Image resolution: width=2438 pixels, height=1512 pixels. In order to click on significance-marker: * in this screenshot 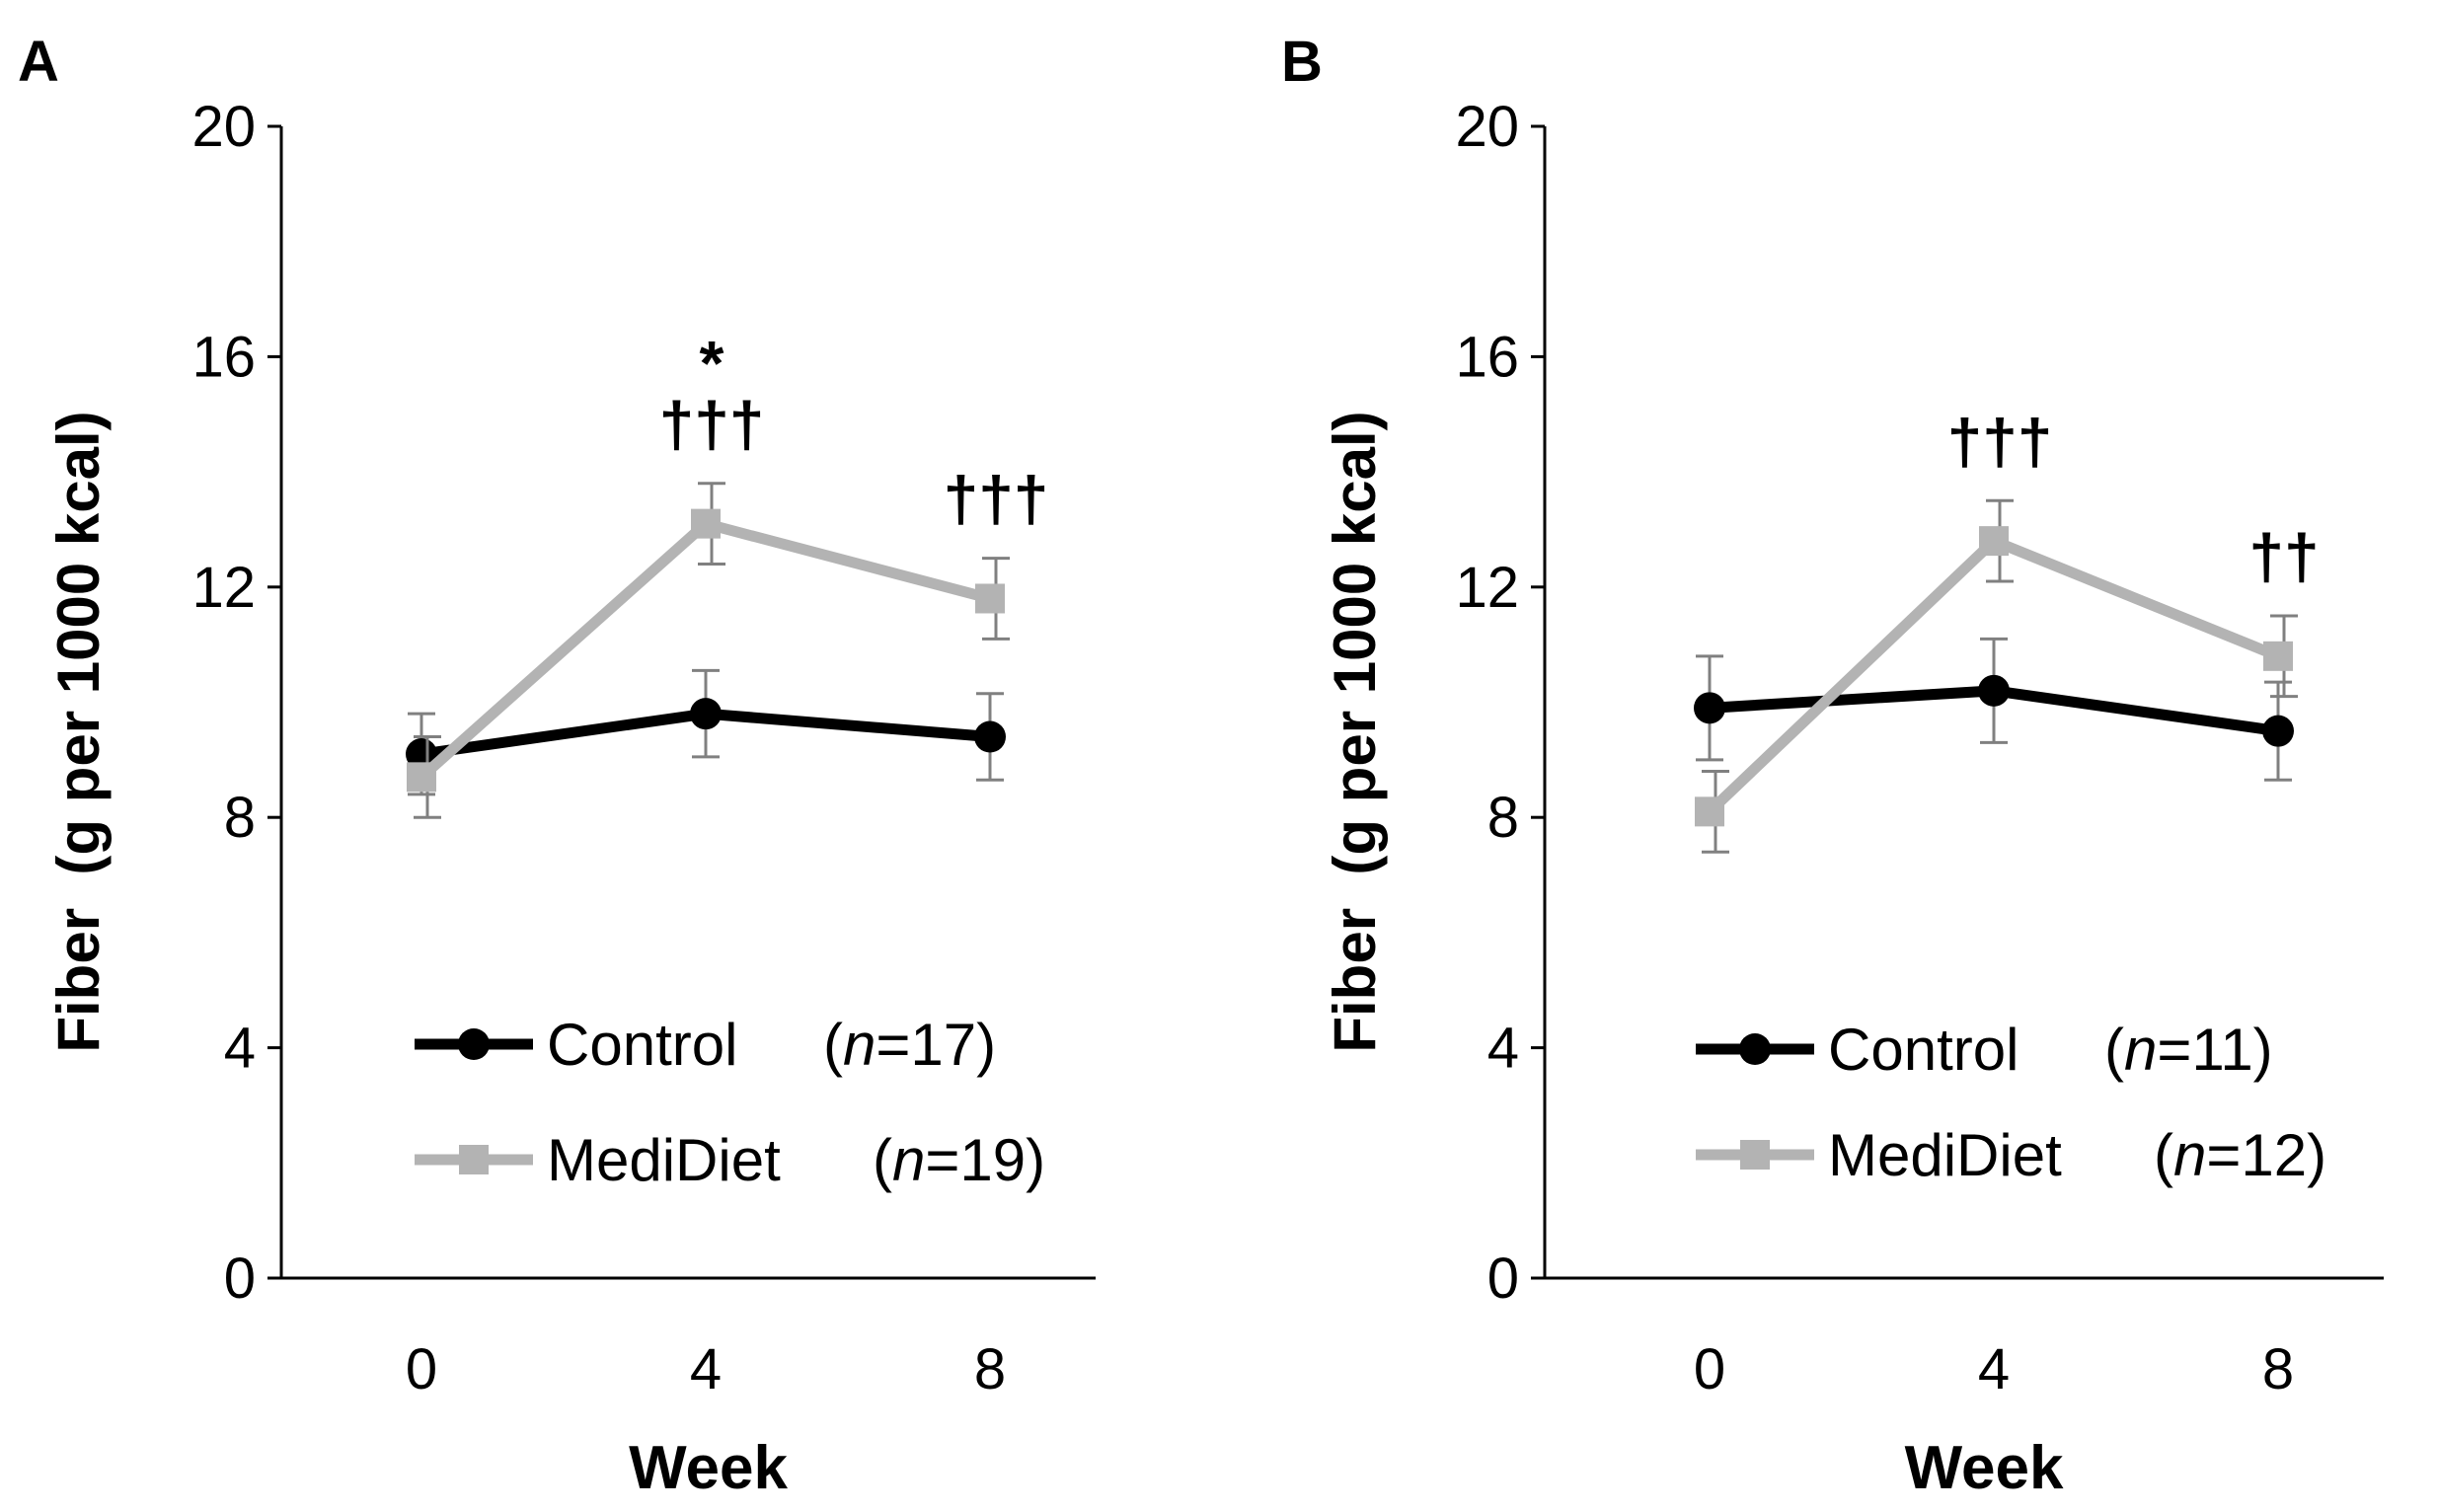, I will do `click(712, 363)`.